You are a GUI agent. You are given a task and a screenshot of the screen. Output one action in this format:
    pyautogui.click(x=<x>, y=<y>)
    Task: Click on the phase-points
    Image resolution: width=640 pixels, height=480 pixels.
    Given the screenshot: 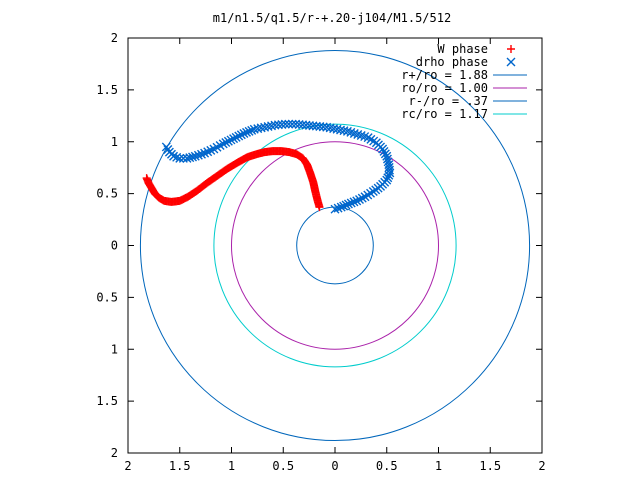 What is the action you would take?
    pyautogui.click(x=268, y=166)
    